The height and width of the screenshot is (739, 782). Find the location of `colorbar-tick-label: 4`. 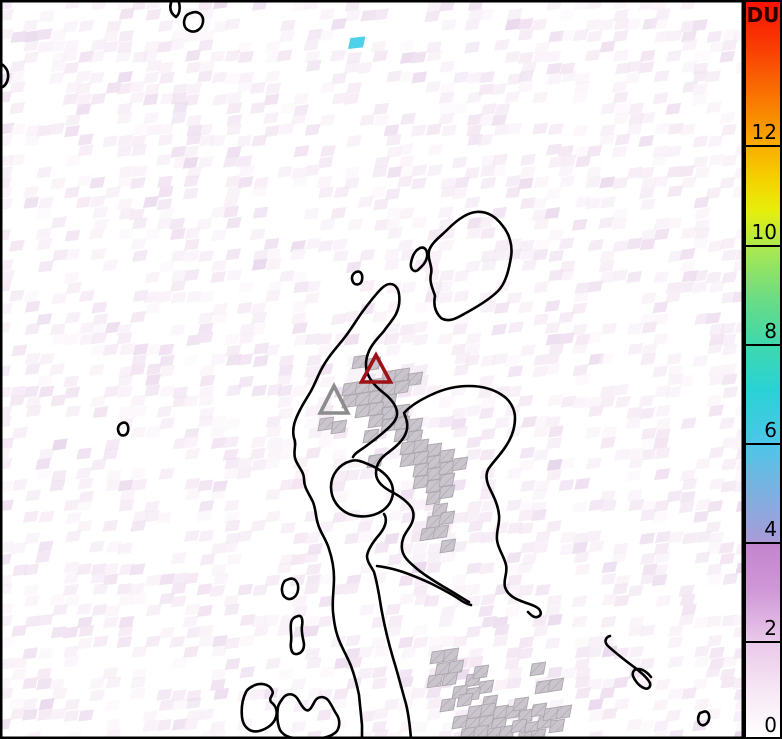

colorbar-tick-label: 4 is located at coordinates (770, 529).